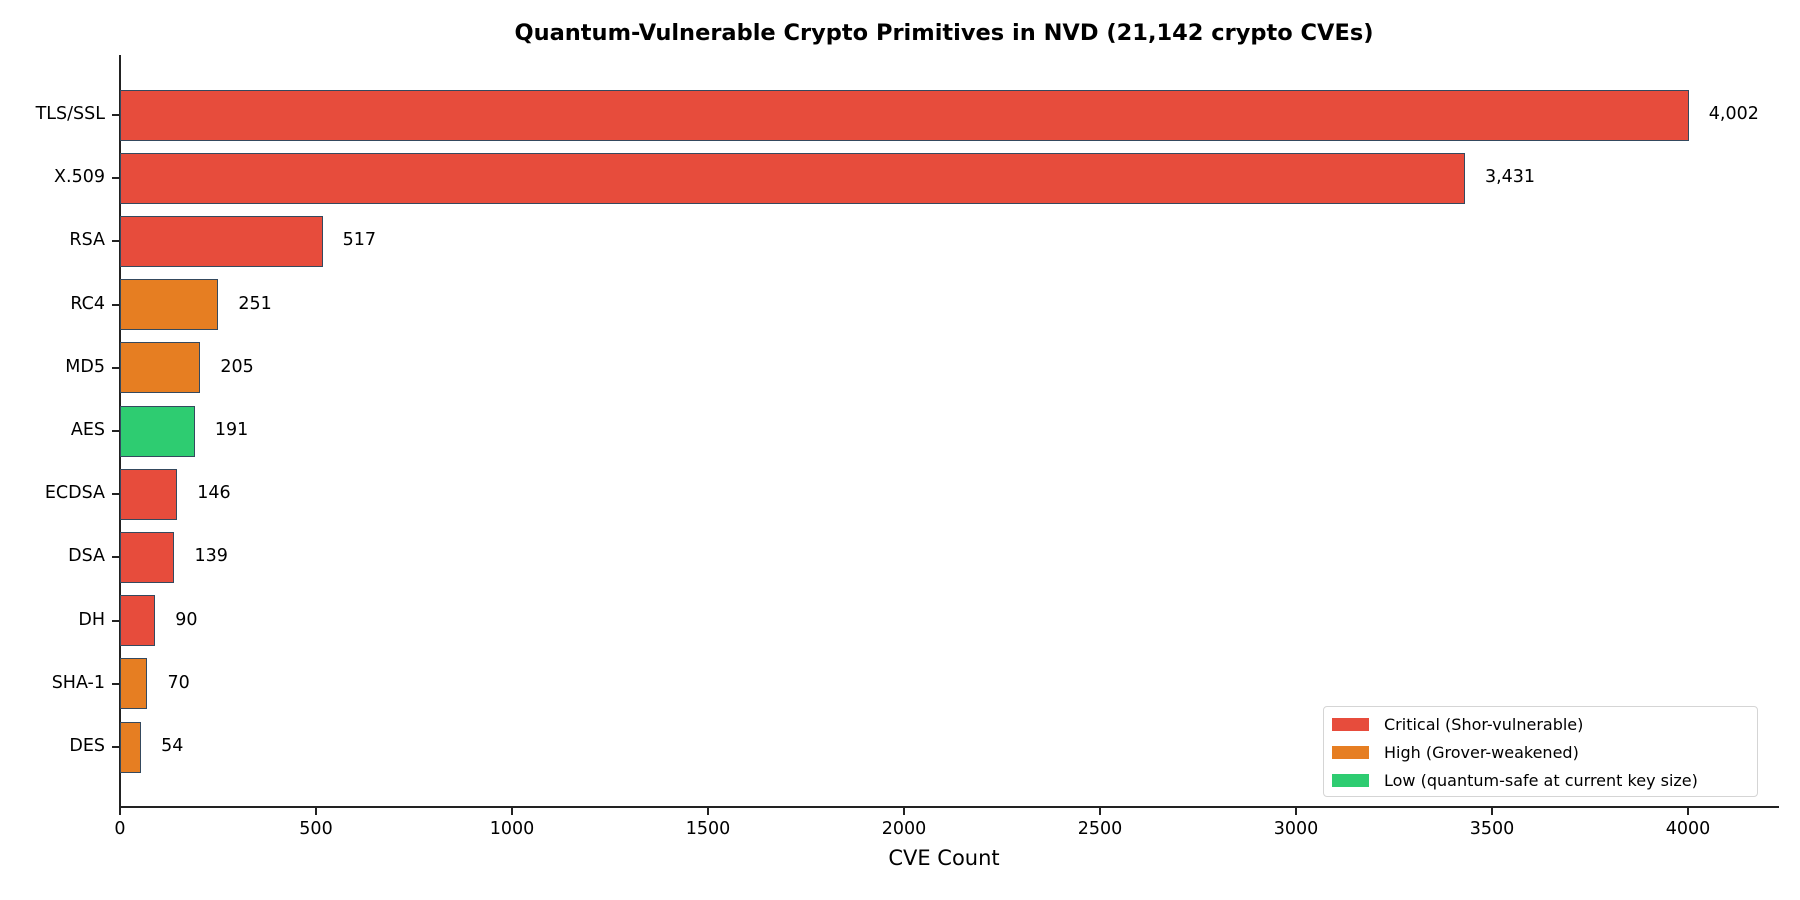 The width and height of the screenshot is (1800, 900). What do you see at coordinates (904, 829) in the screenshot?
I see `x-tick-label: 2000` at bounding box center [904, 829].